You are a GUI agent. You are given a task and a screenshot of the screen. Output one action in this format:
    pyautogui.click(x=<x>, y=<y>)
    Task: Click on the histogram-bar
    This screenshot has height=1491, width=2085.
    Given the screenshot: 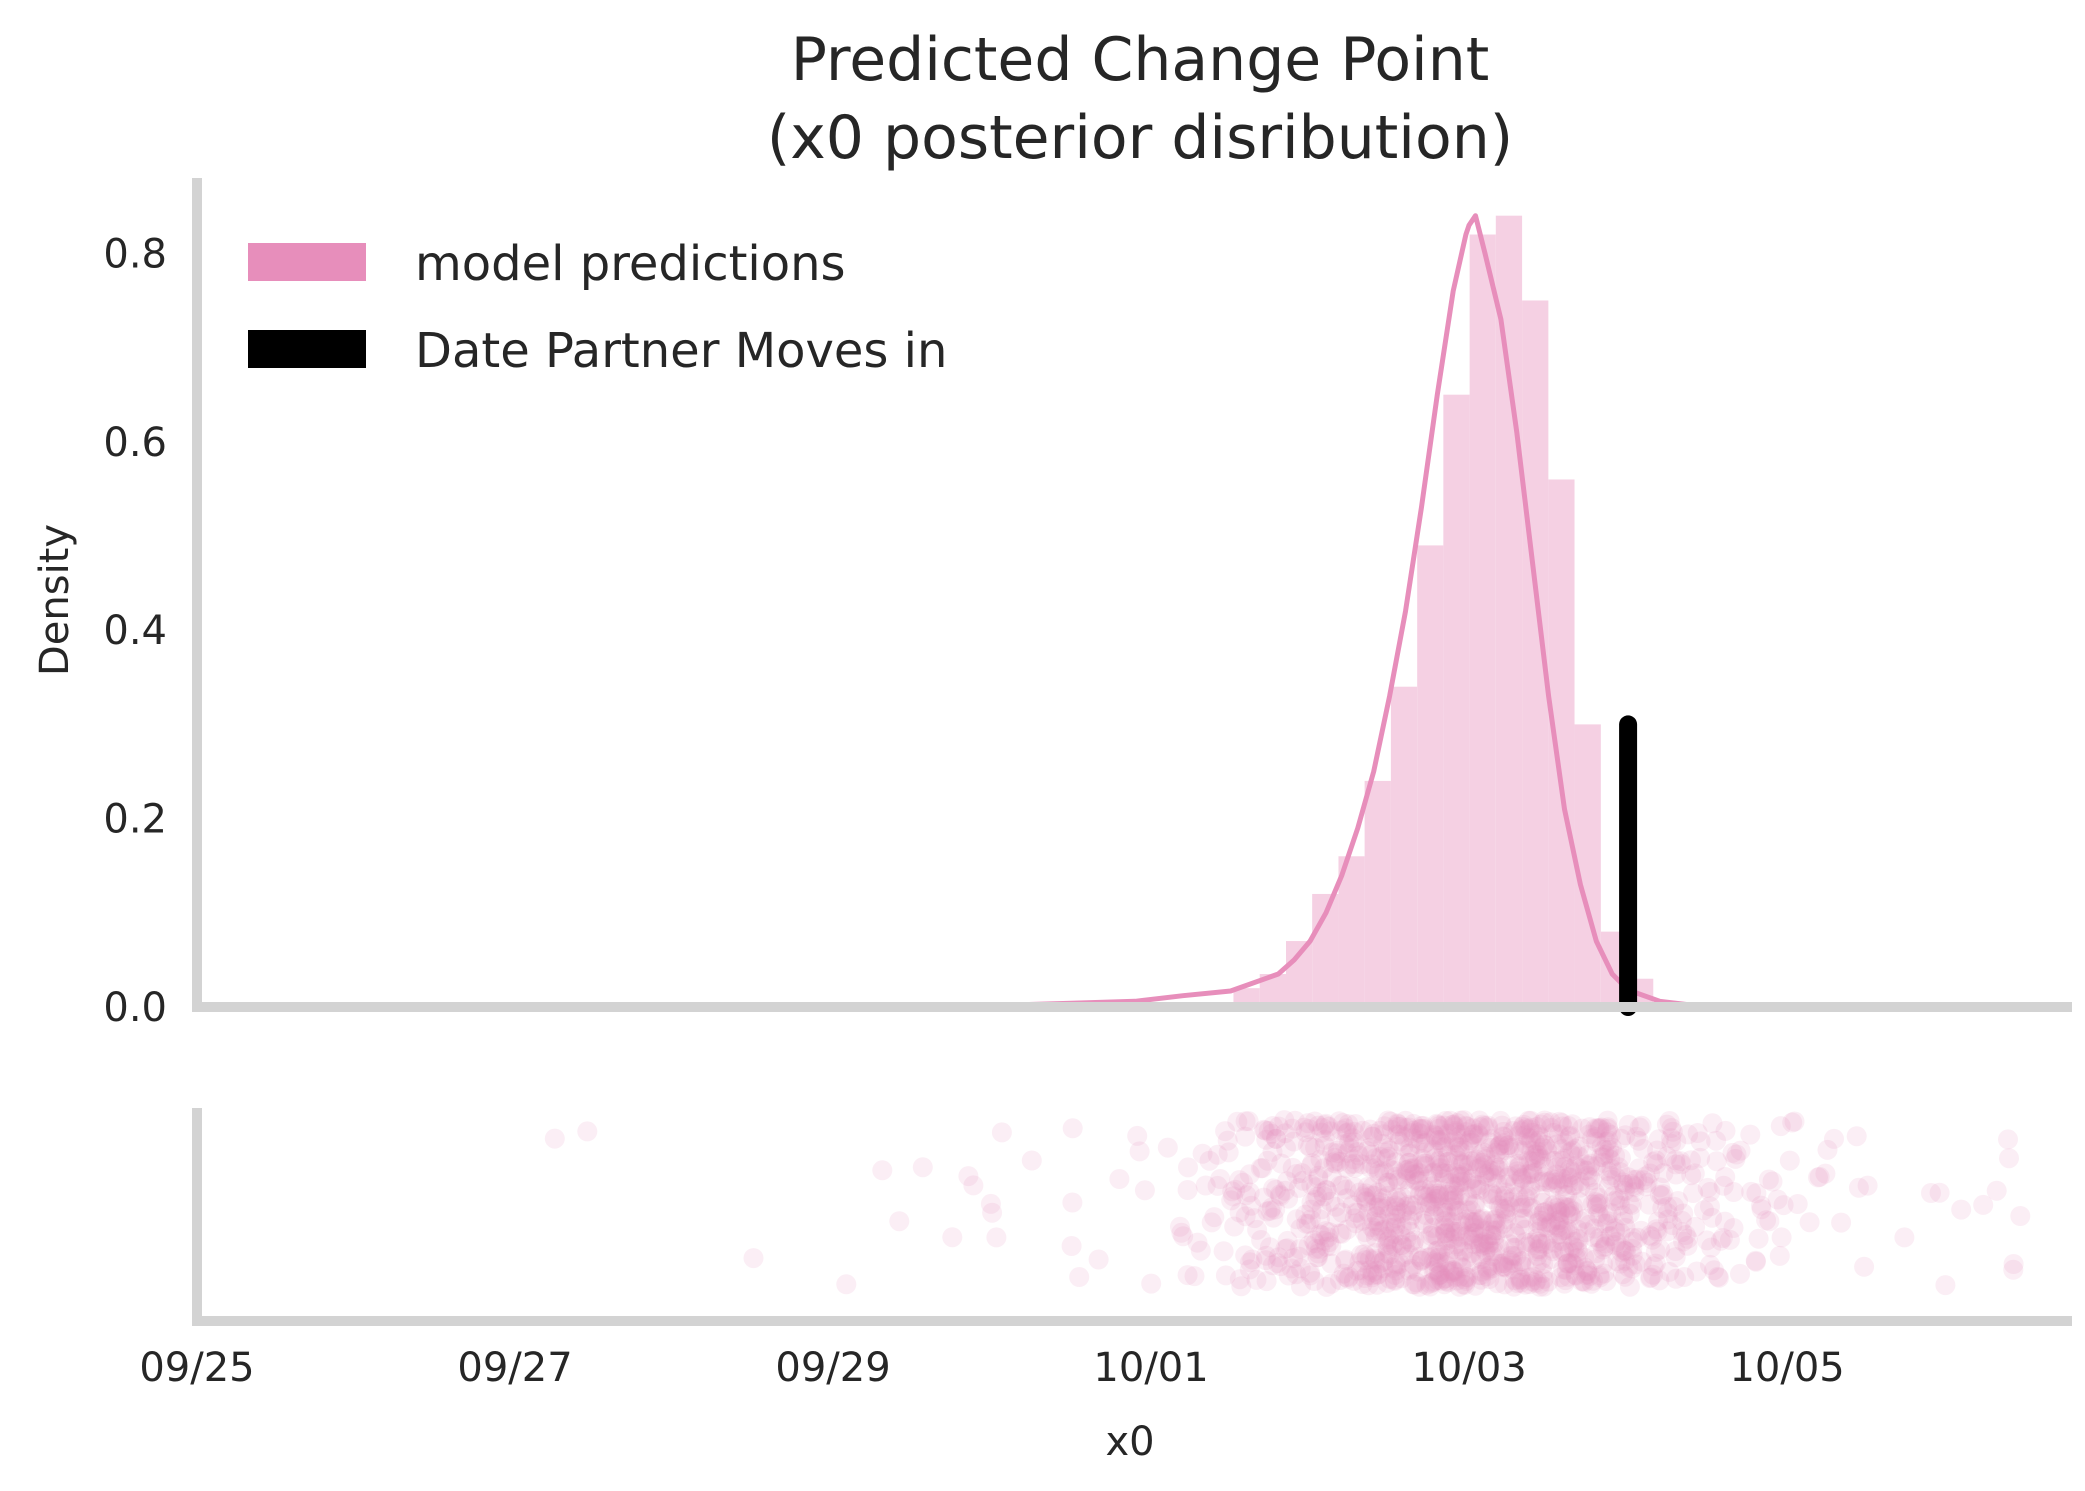 What is the action you would take?
    pyautogui.click(x=1482, y=621)
    